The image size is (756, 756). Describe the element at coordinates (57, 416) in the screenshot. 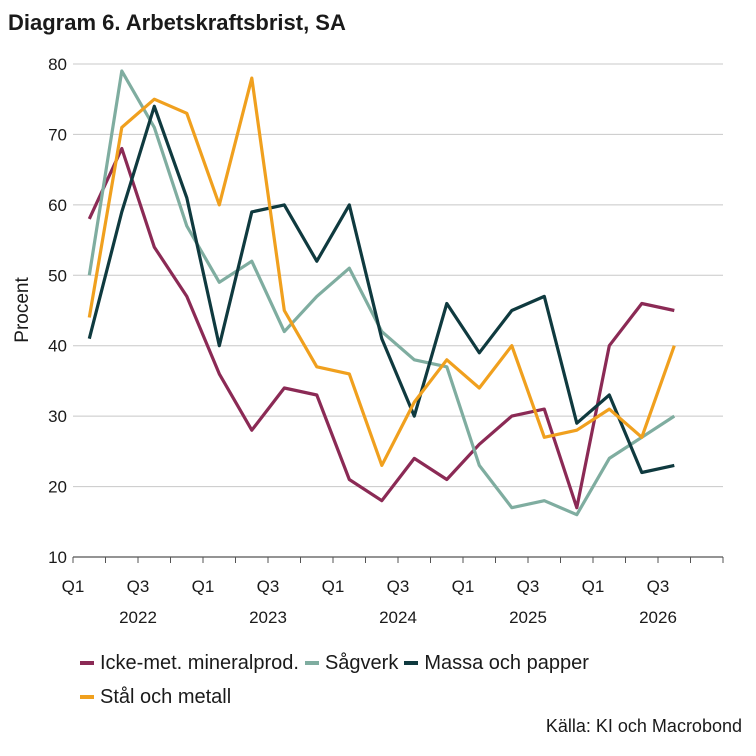

I see `y-tick-label: 30` at that location.